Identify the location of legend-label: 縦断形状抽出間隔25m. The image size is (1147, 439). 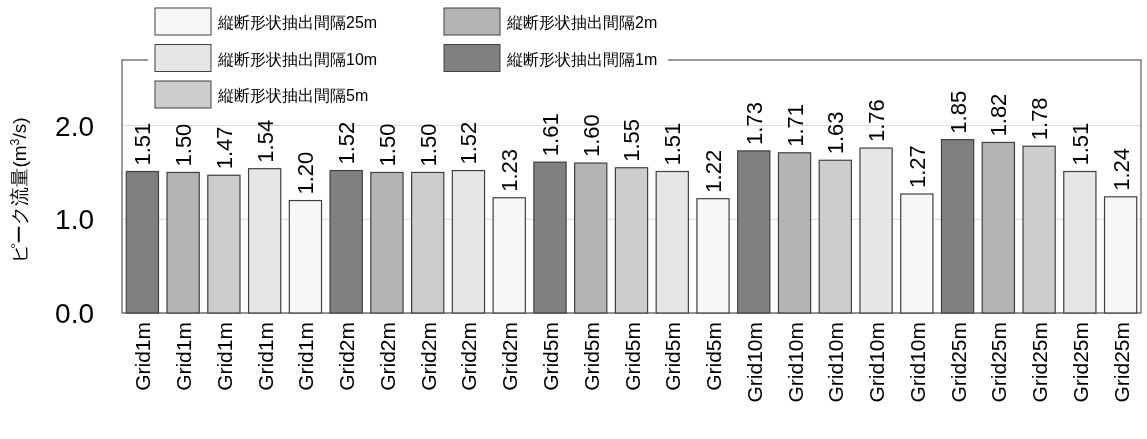
(297, 22).